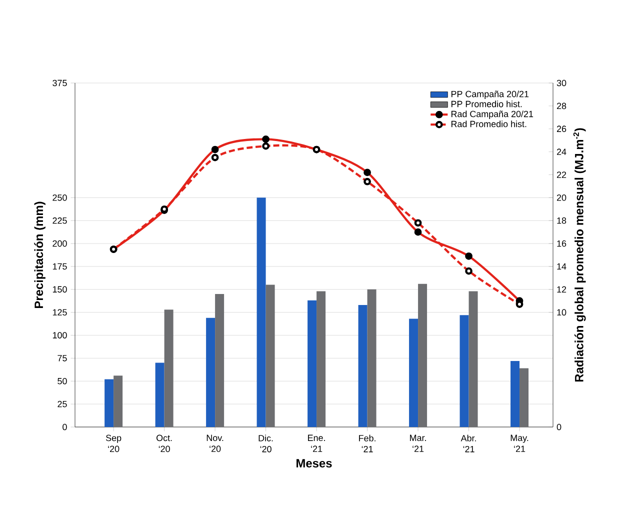 Image resolution: width=633 pixels, height=505 pixels. Describe the element at coordinates (59, 312) in the screenshot. I see `y-tick-label: 125` at that location.